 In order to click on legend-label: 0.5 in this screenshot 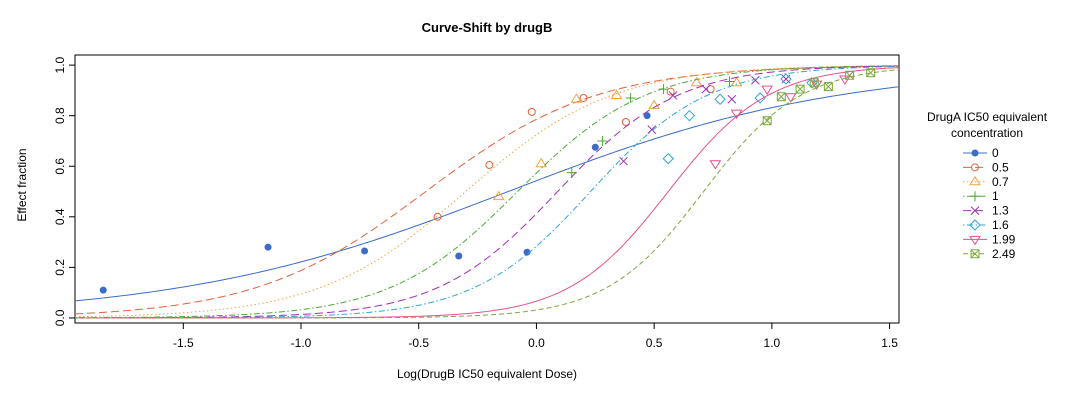, I will do `click(1000, 167)`.